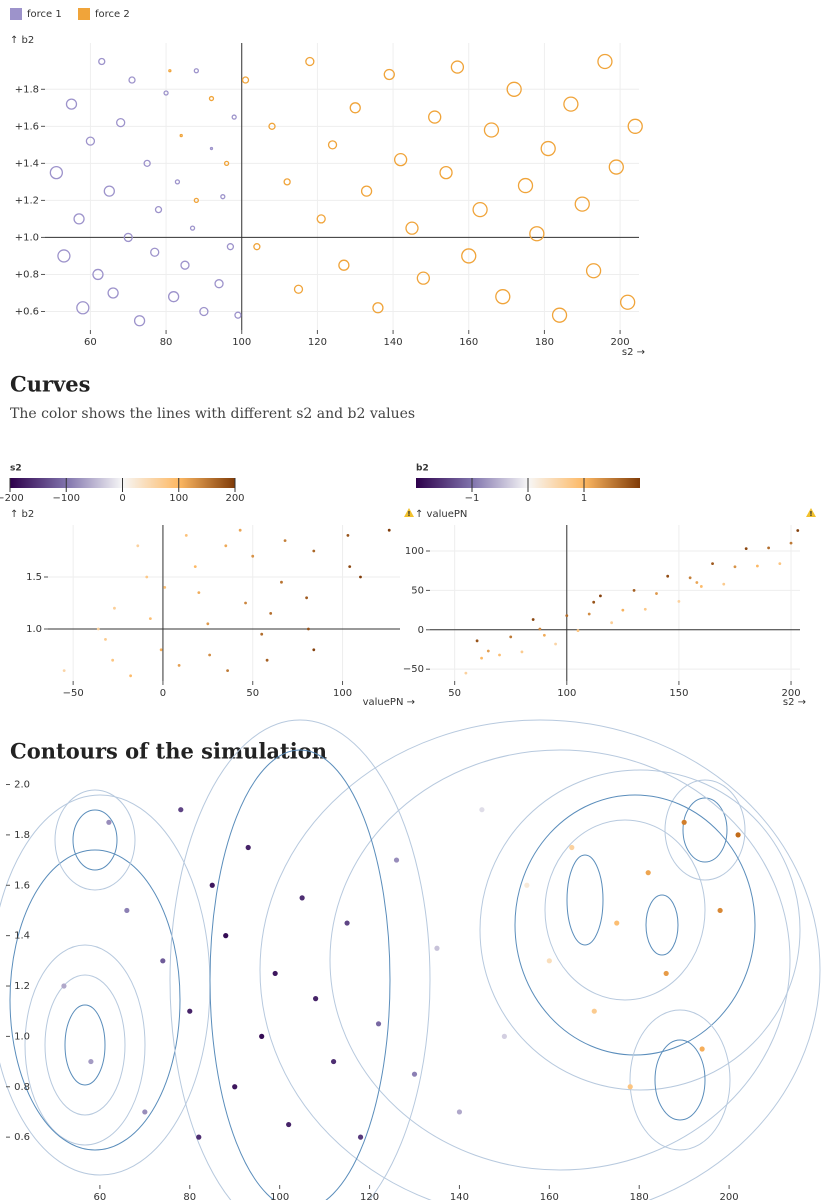 This screenshot has height=1200, width=828. What do you see at coordinates (393, 342) in the screenshot?
I see `x-tick-label: 140` at bounding box center [393, 342].